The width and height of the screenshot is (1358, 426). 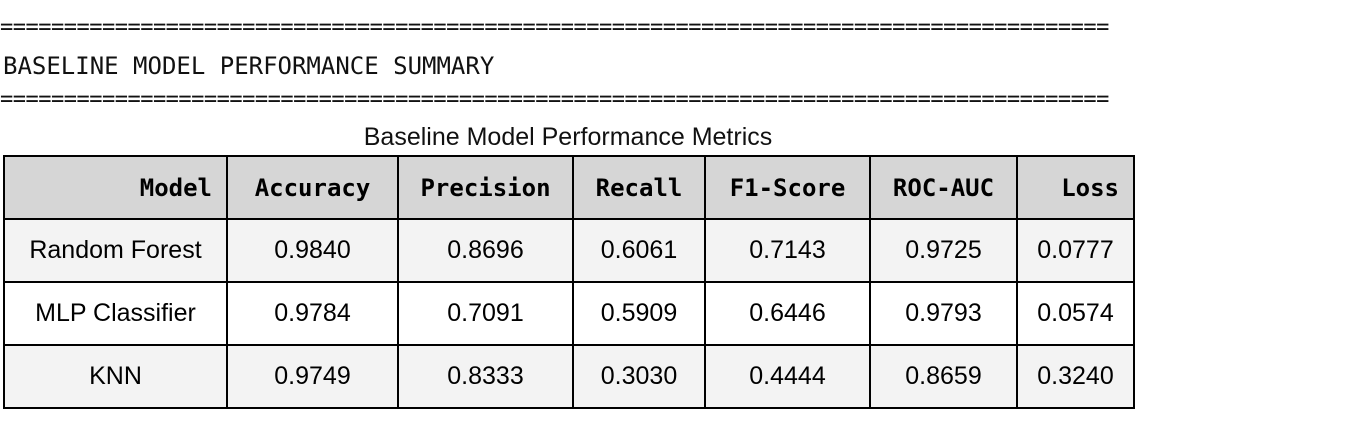 What do you see at coordinates (1075, 187) in the screenshot?
I see `column-header-loss: Loss` at bounding box center [1075, 187].